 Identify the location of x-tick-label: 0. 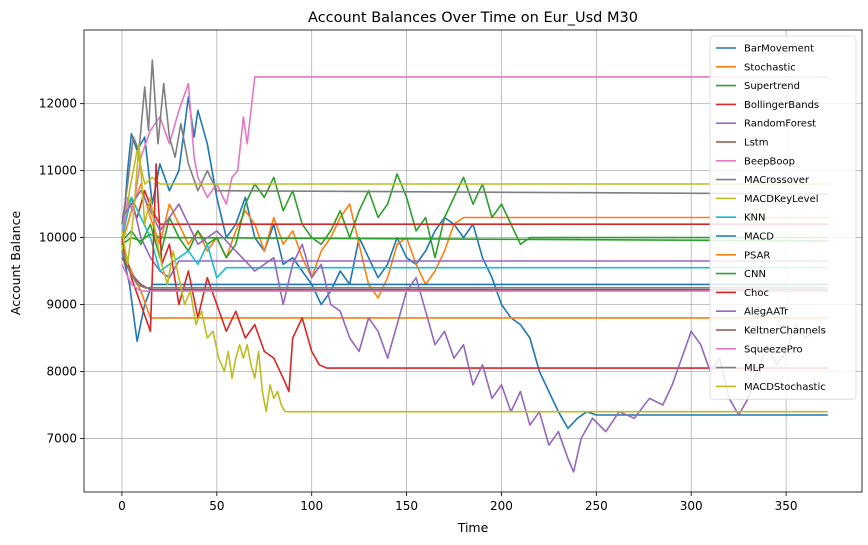
(122, 506).